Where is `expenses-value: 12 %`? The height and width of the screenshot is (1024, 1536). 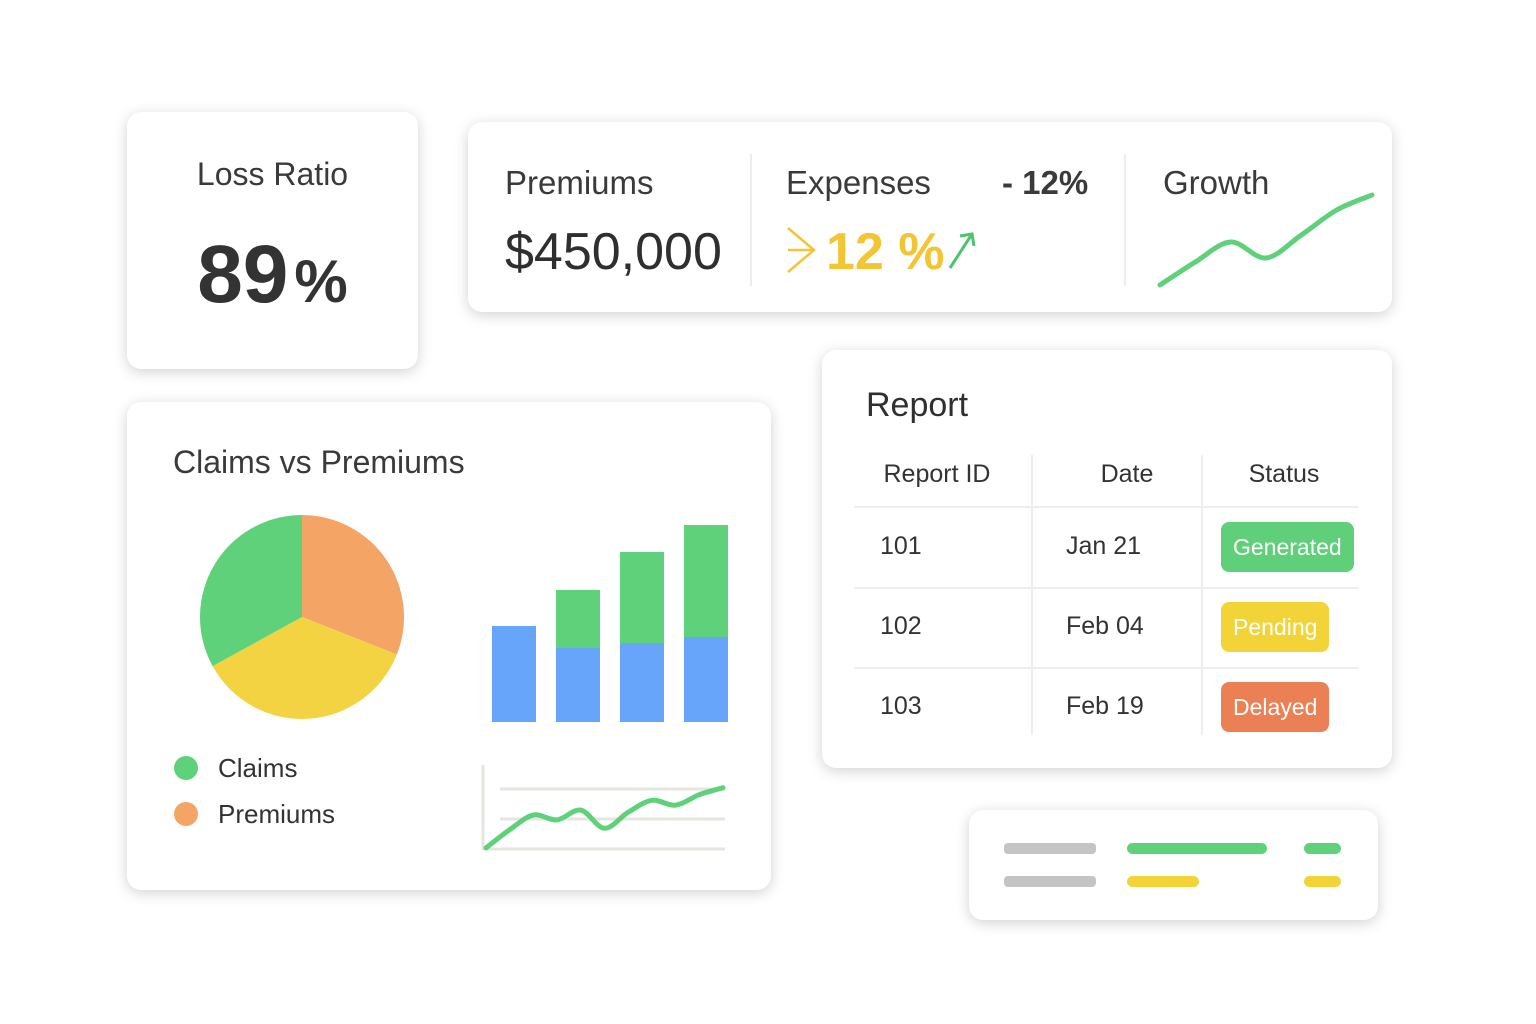
expenses-value: 12 % is located at coordinates (885, 252).